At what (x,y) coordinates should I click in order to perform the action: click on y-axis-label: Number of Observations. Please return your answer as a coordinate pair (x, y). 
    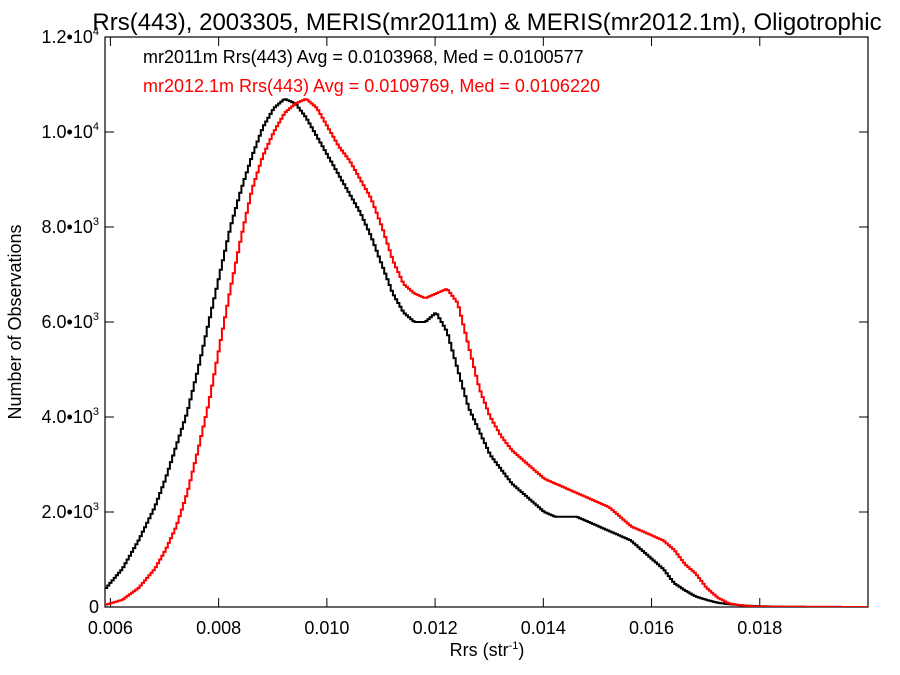
    Looking at the image, I should click on (15, 321).